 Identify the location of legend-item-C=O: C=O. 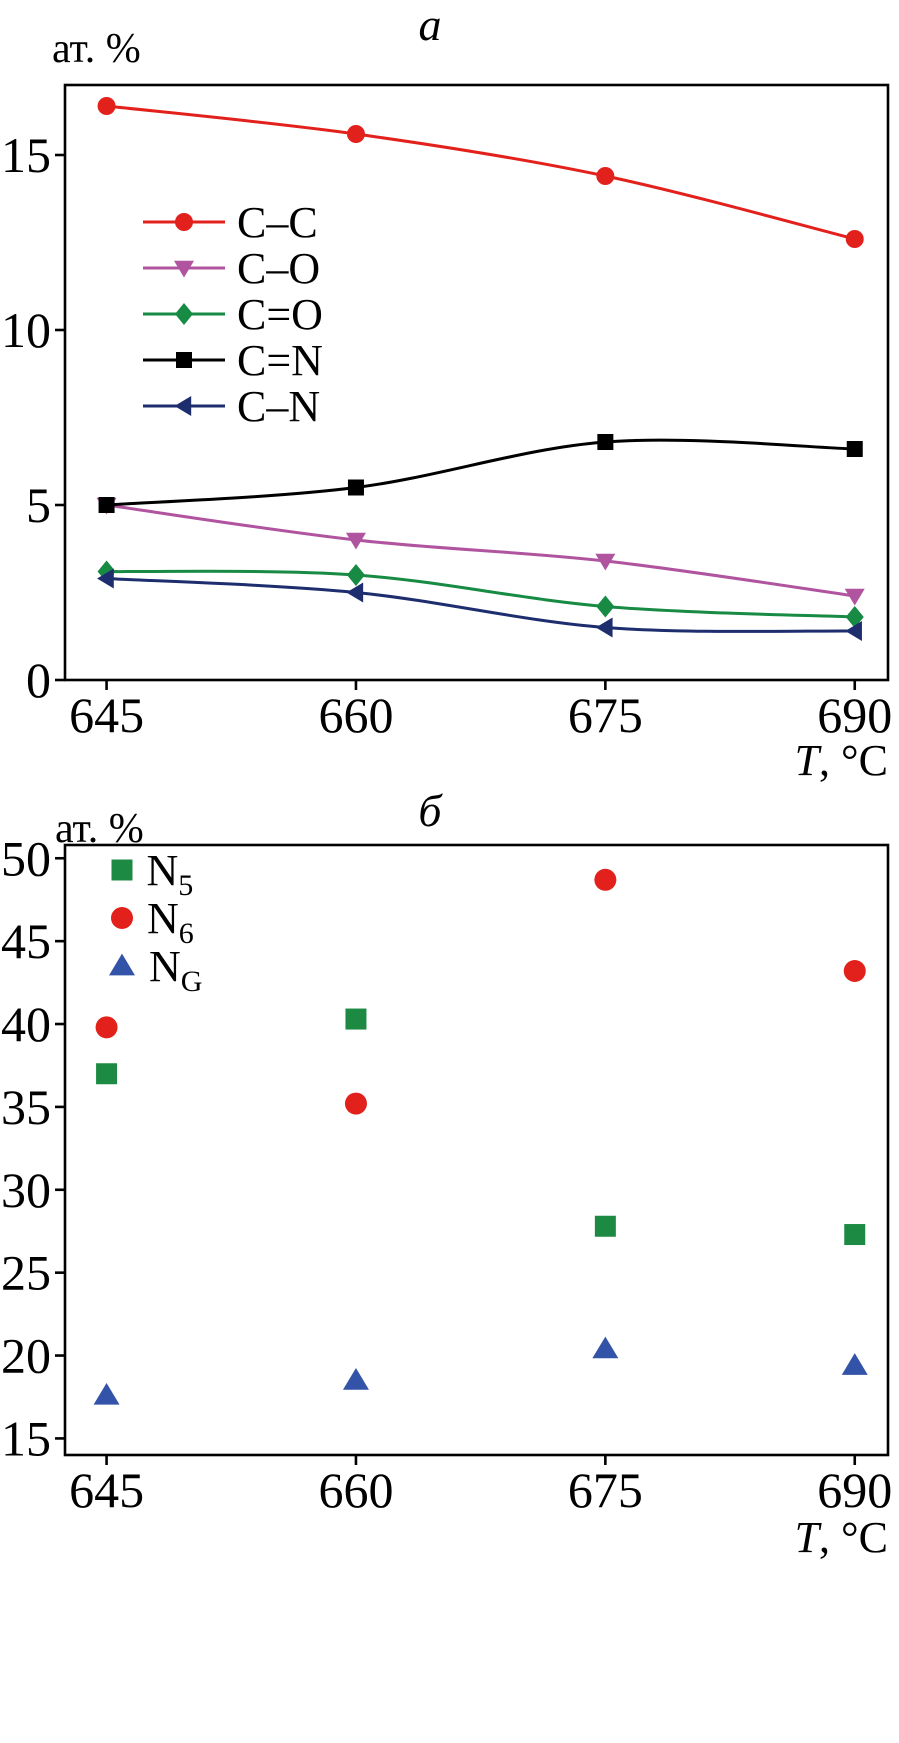
(233, 314).